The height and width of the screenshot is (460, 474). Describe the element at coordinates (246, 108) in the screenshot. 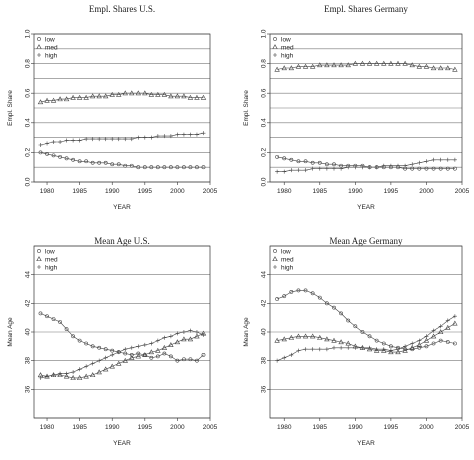

I see `y-axis-label: Empl. Share` at that location.